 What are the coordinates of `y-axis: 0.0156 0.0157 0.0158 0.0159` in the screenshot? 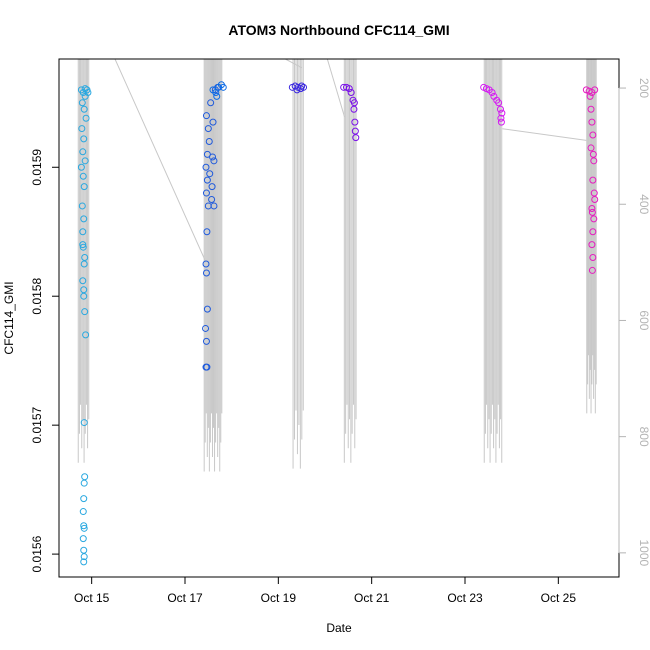 It's located at (45, 360).